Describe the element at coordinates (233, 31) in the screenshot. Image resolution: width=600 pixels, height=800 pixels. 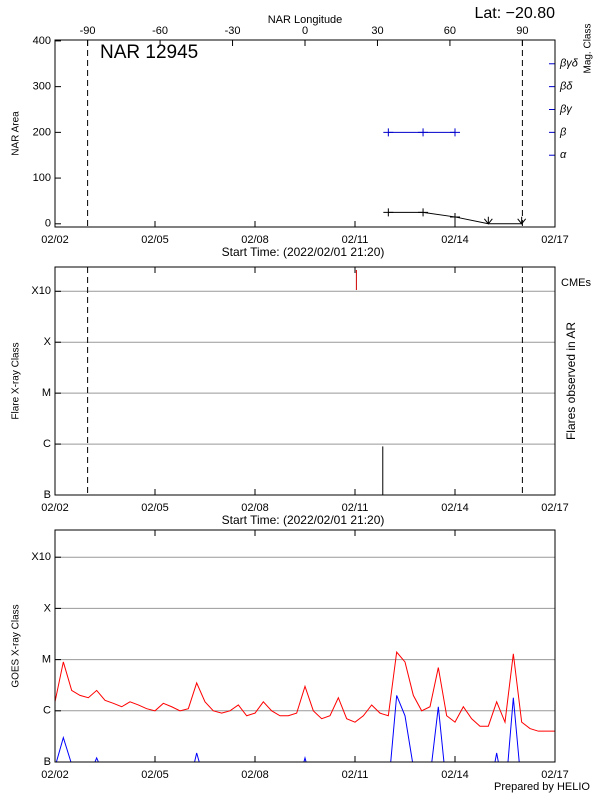
I see `x2-tick-label: -30` at that location.